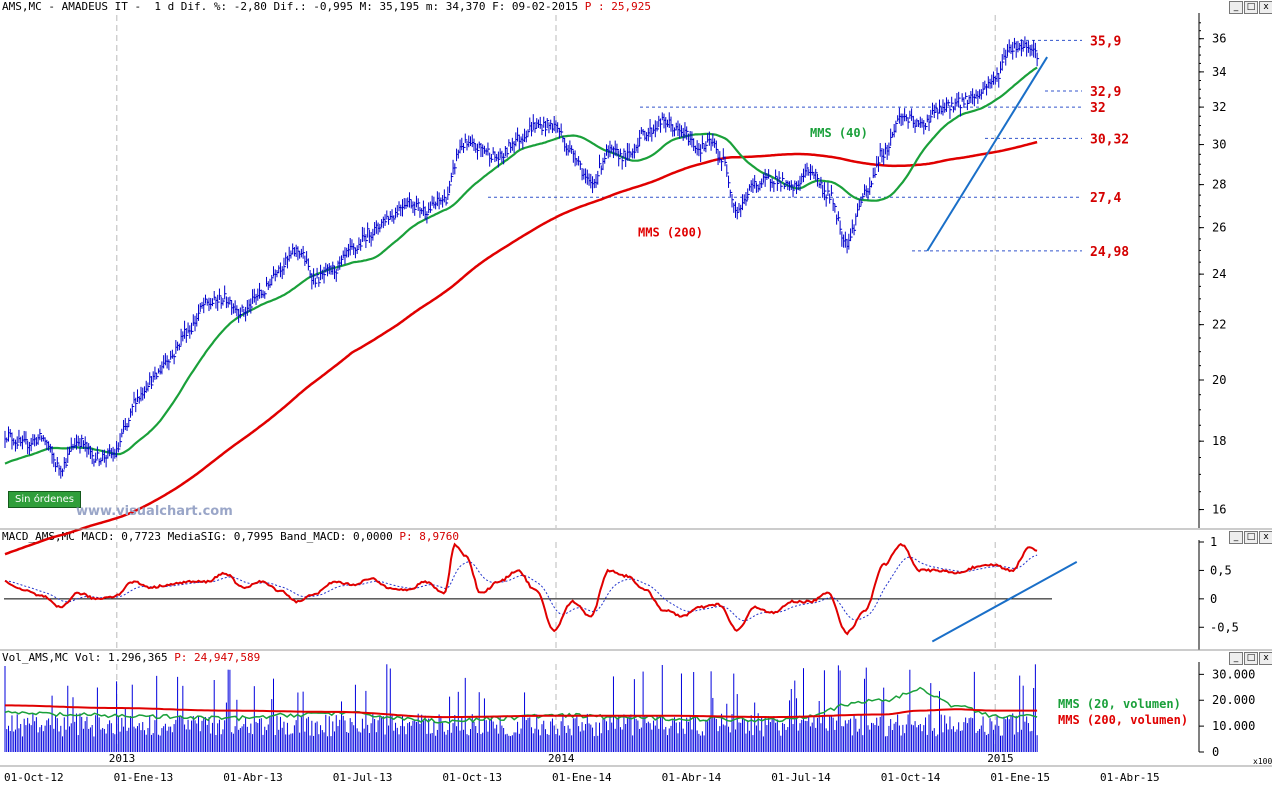 This screenshot has width=1272, height=788. I want to click on level-label: 30,32, so click(1109, 139).